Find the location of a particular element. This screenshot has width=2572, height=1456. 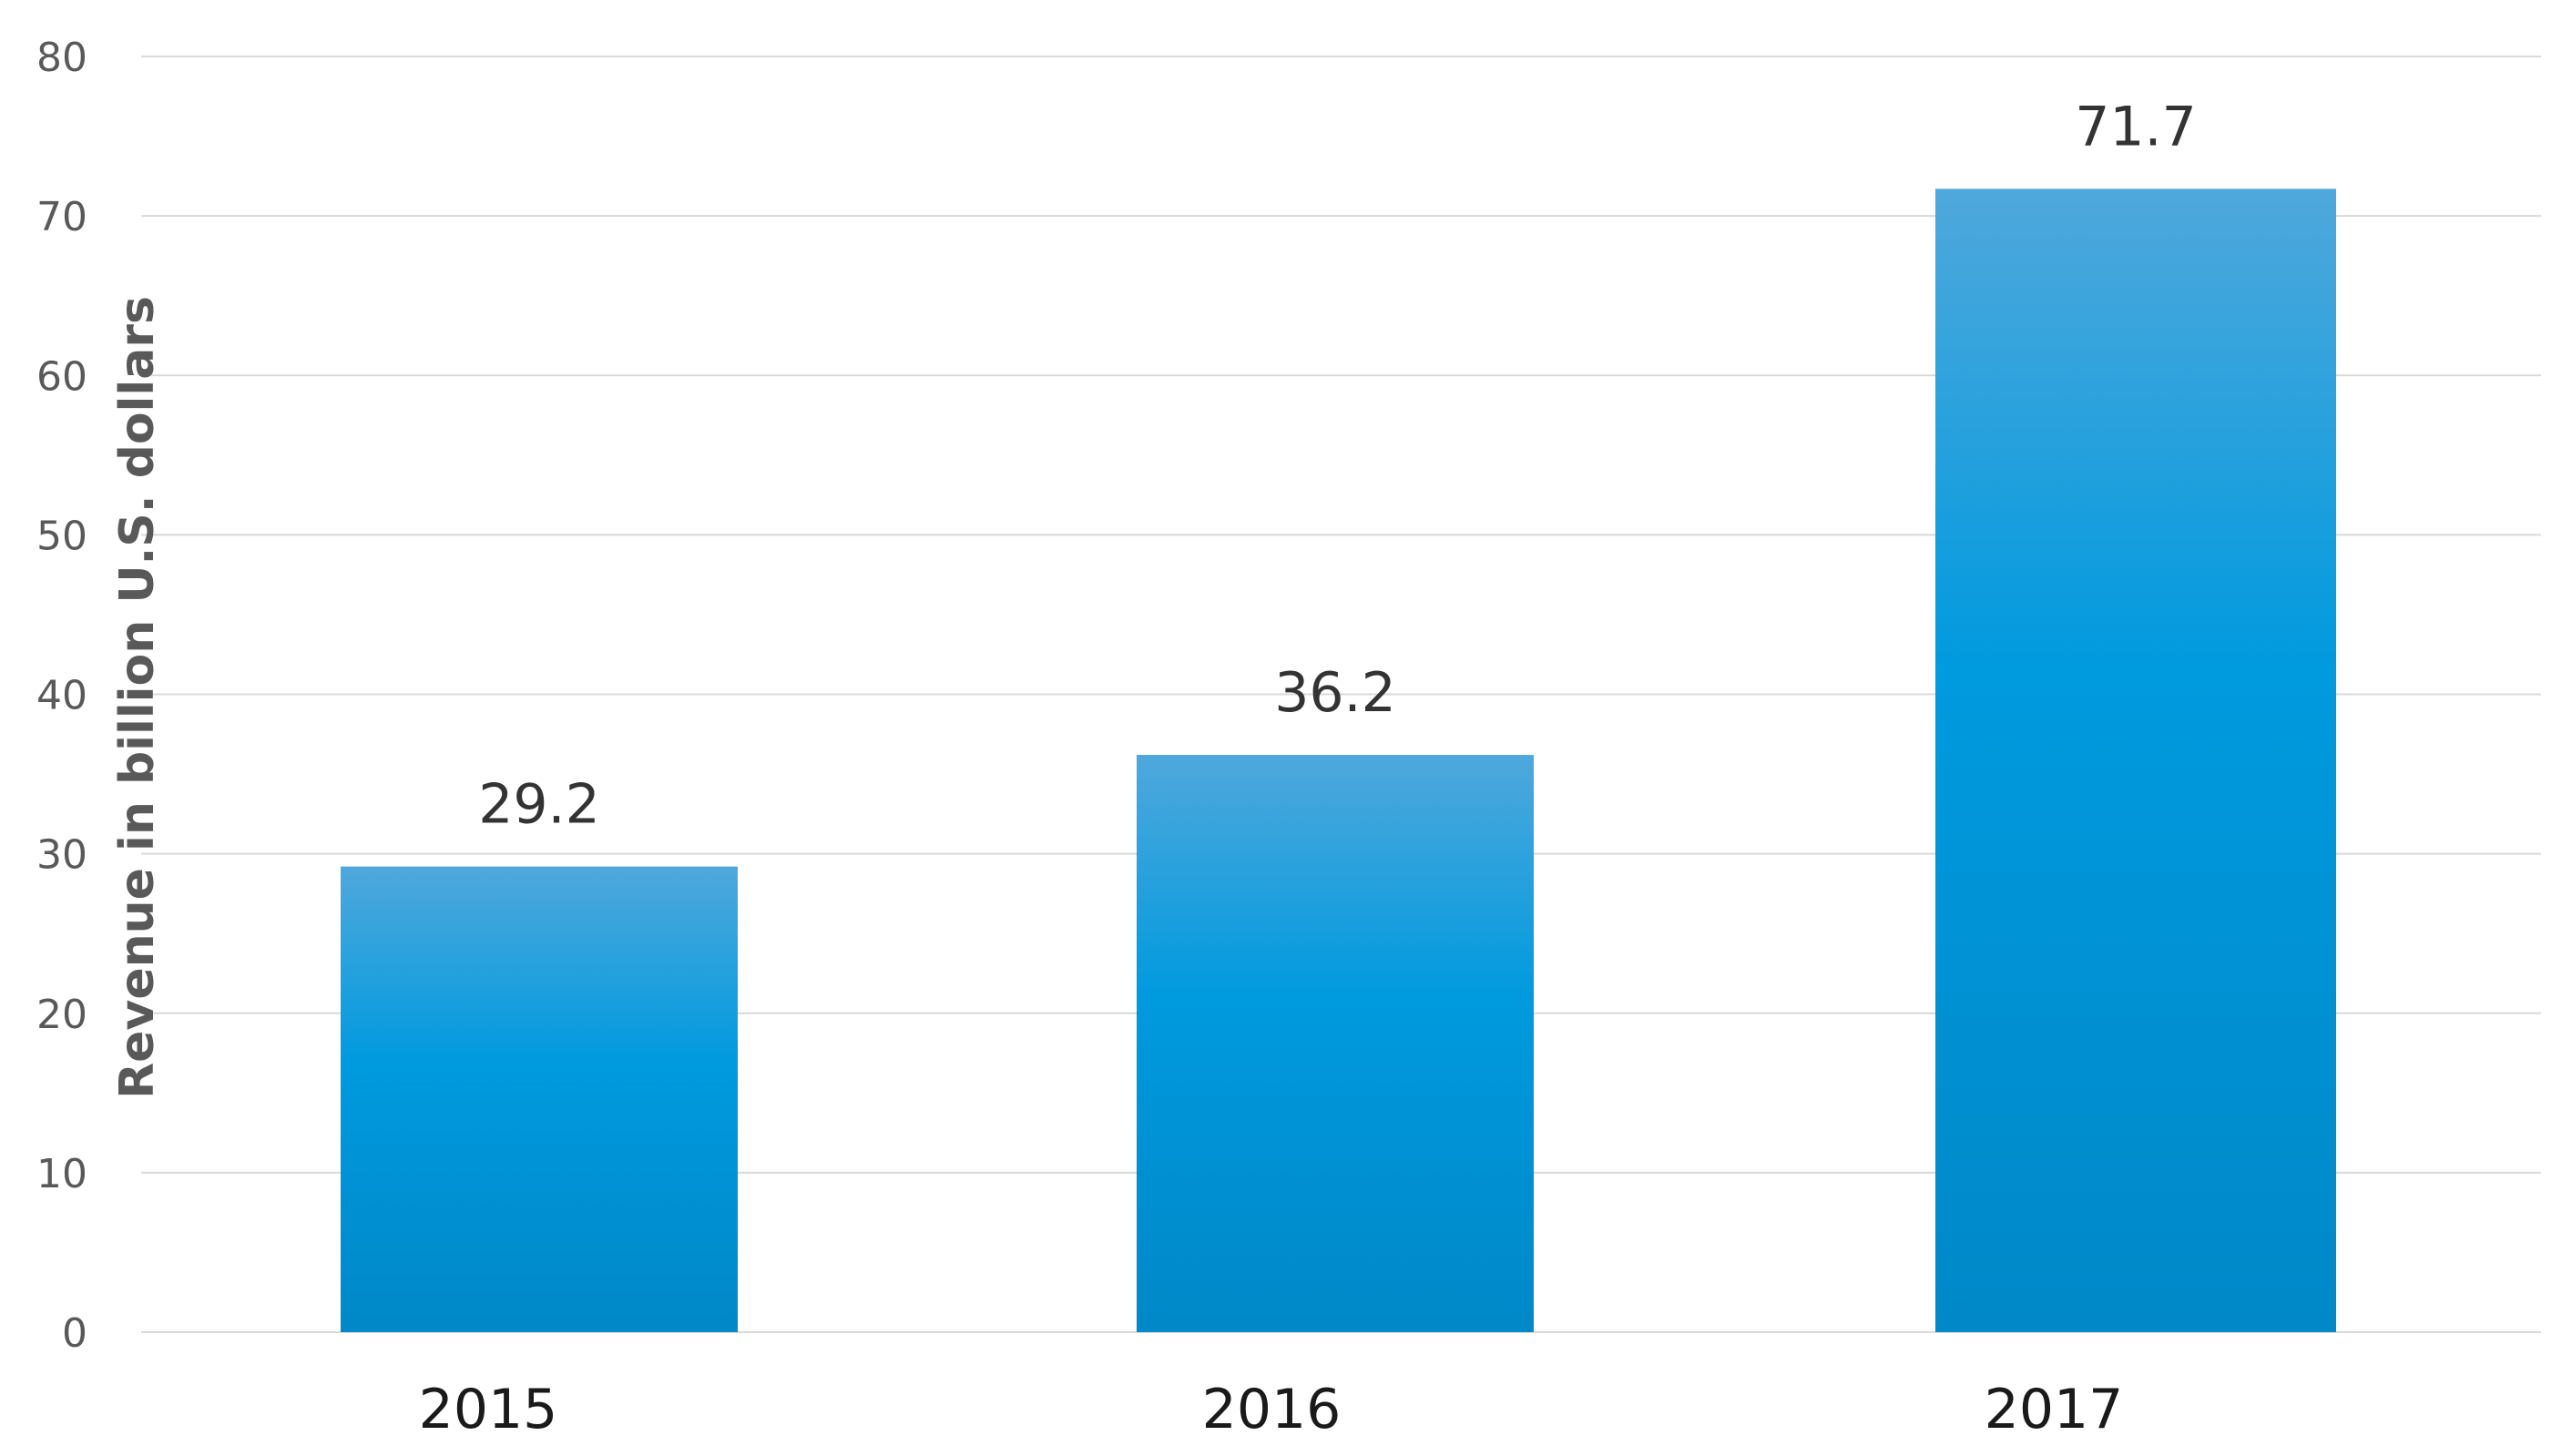

bar-2017 is located at coordinates (2135, 760).